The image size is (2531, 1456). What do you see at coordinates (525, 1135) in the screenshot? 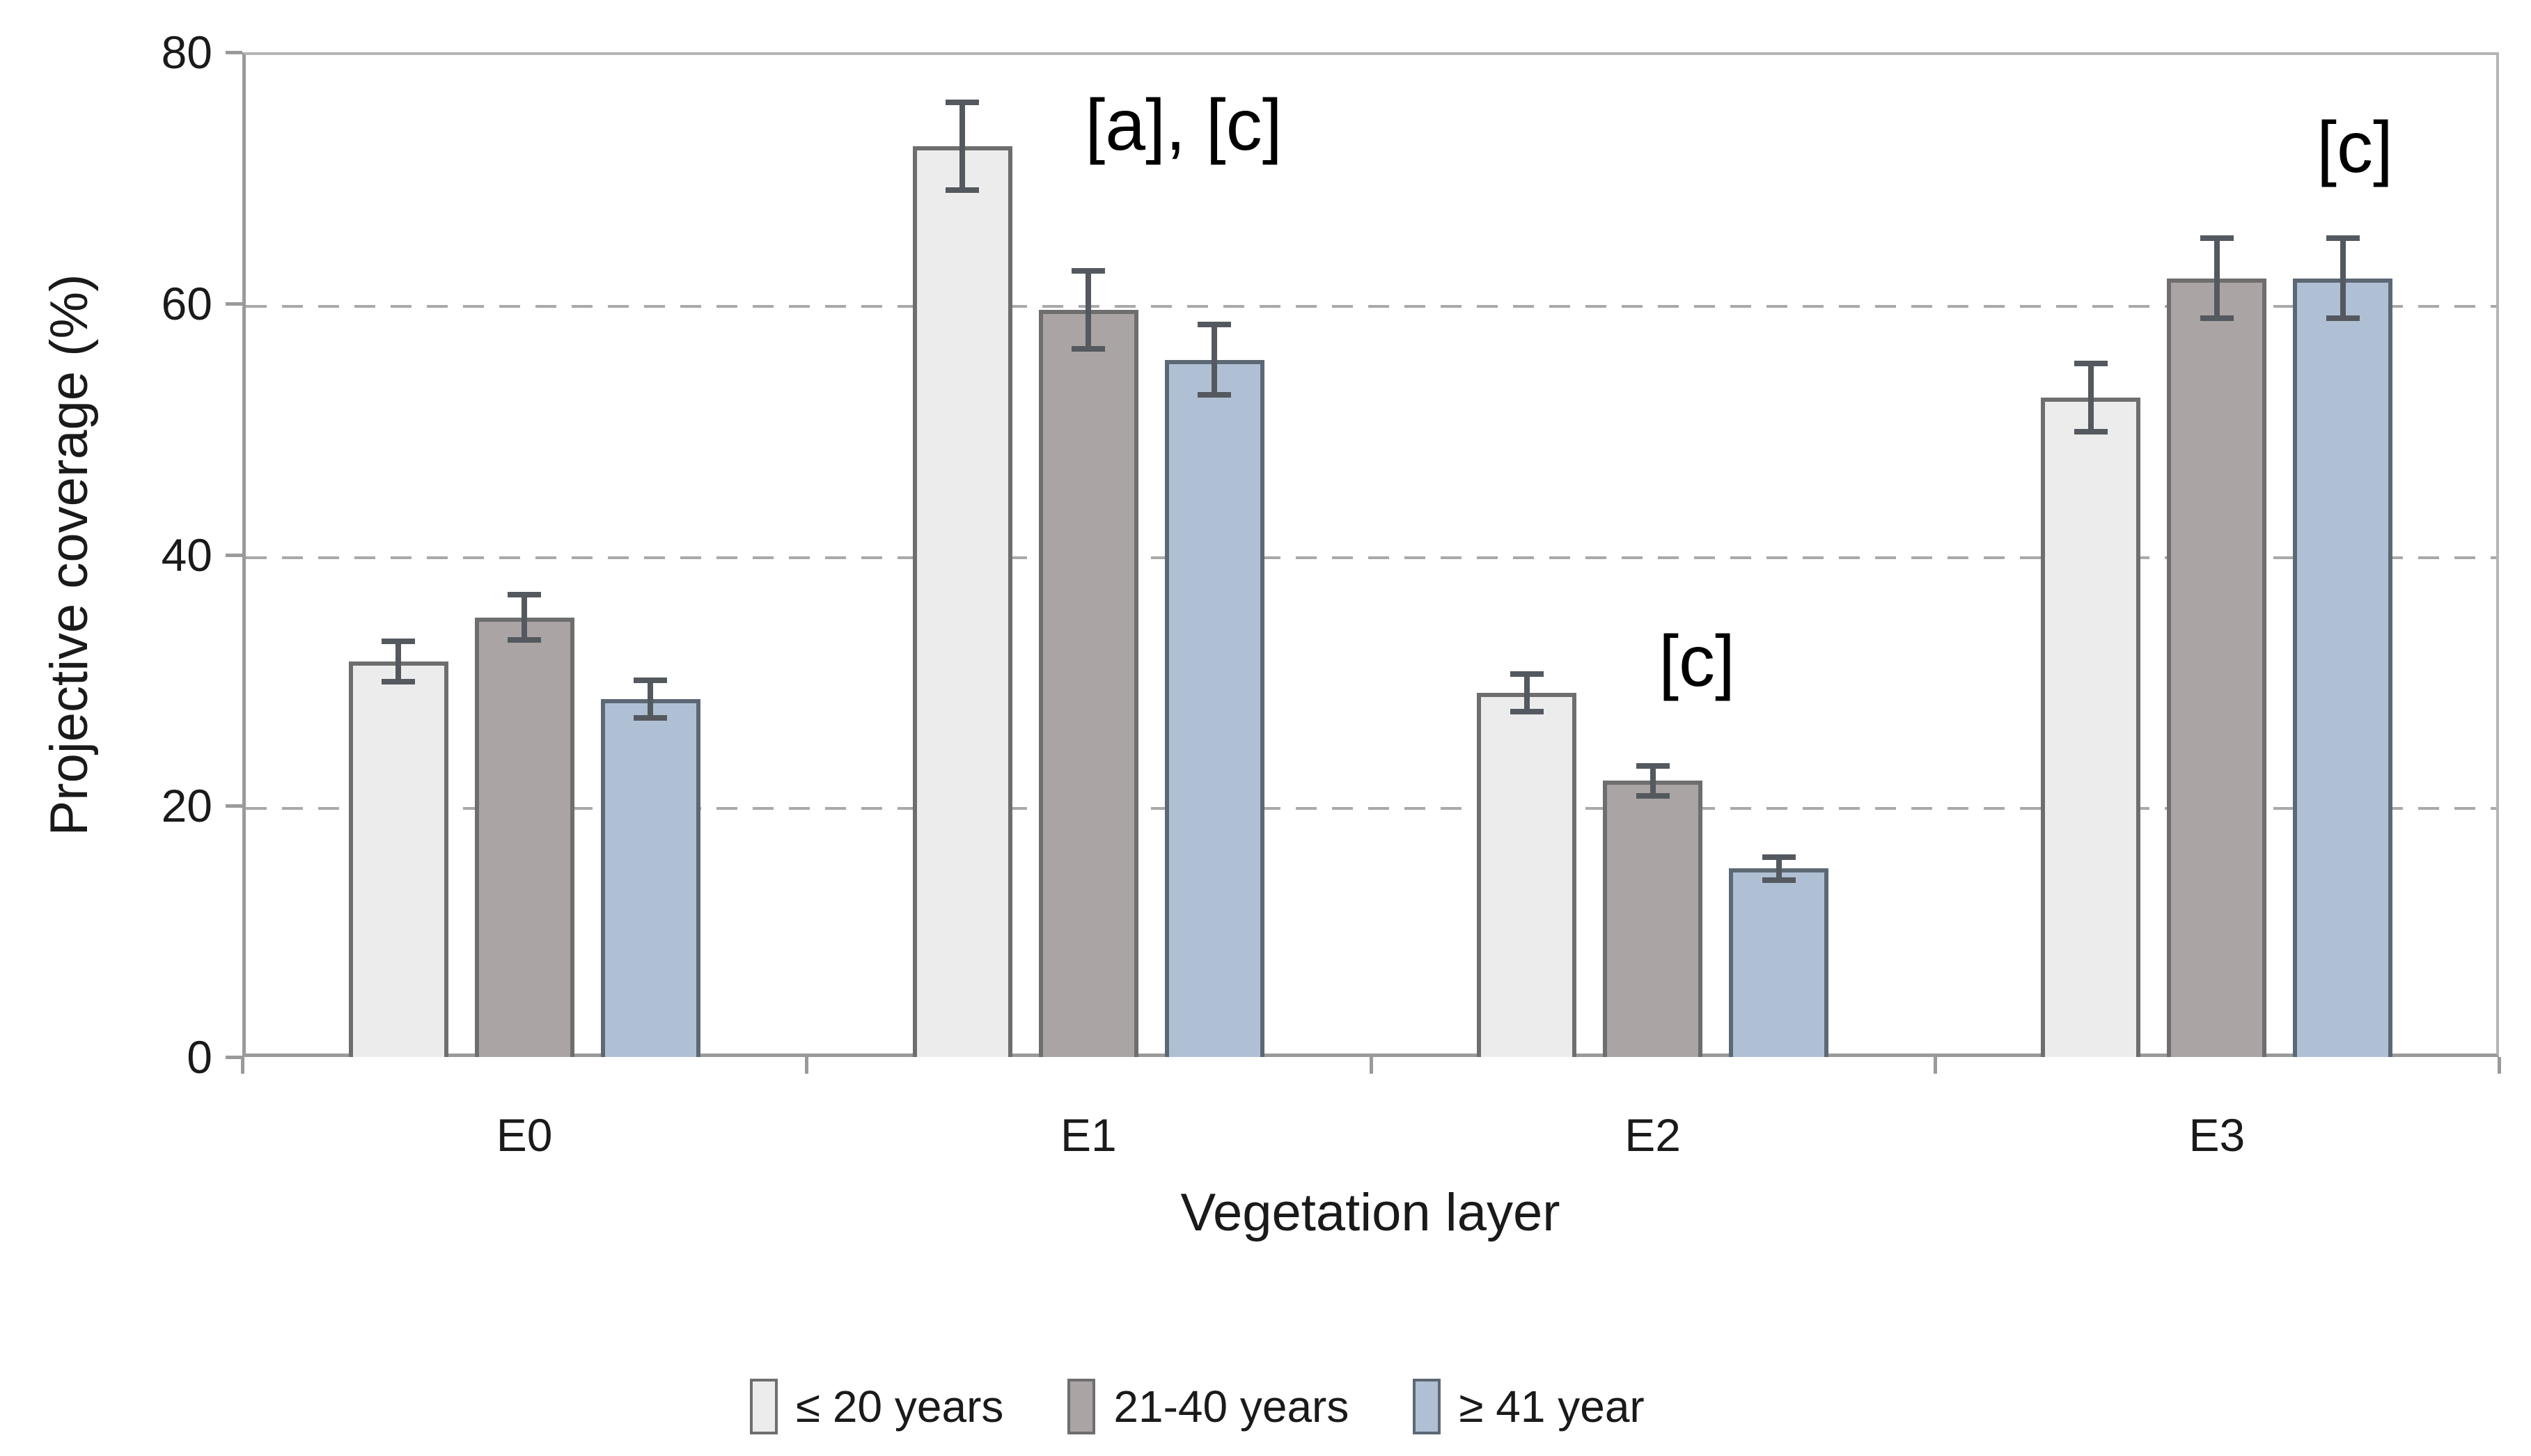
I see `x-tick-label-E0: E0` at bounding box center [525, 1135].